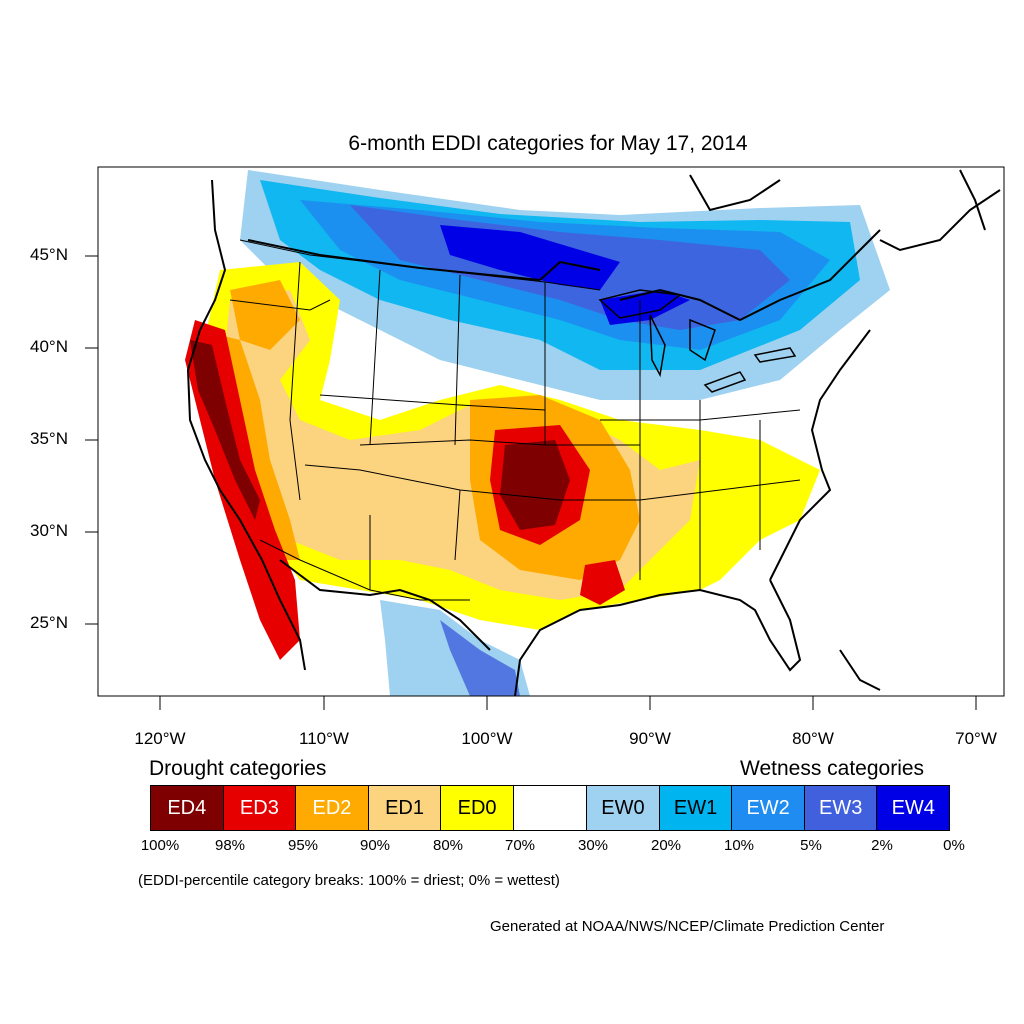  What do you see at coordinates (666, 845) in the screenshot?
I see `break-label: 20%` at bounding box center [666, 845].